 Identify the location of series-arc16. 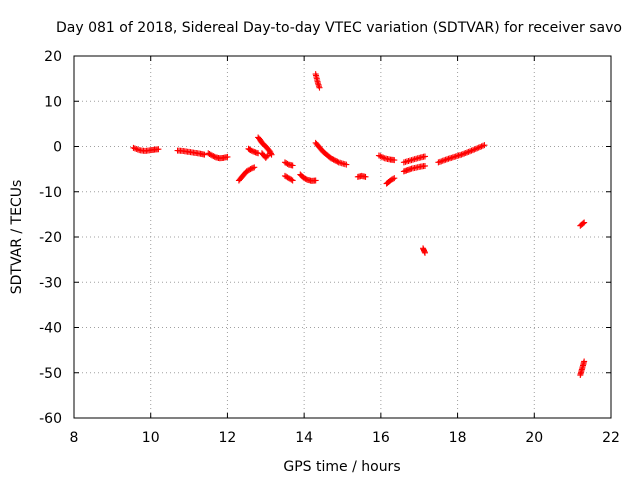
(414, 159).